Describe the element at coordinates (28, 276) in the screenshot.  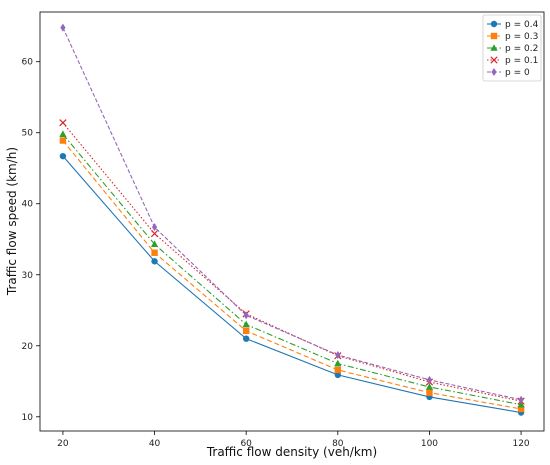
I see `y-tick-label: 30` at that location.